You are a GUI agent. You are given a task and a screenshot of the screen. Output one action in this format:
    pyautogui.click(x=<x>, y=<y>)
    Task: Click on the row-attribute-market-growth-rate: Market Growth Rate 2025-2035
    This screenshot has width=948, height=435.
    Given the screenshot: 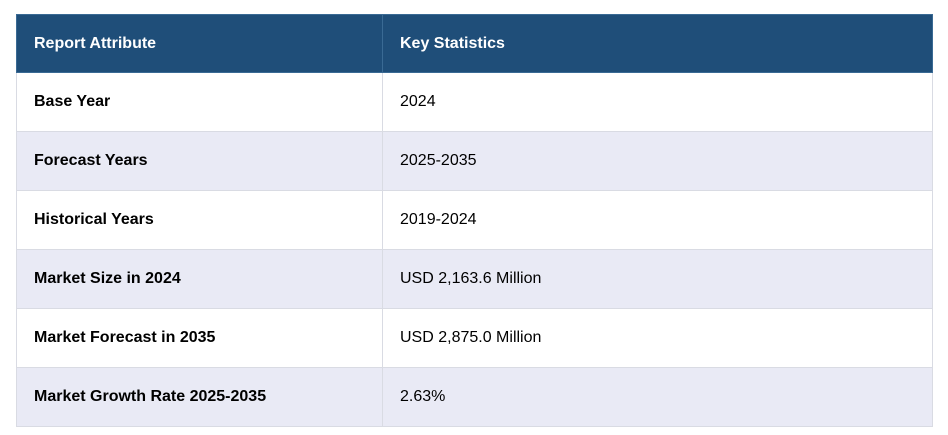 What is the action you would take?
    pyautogui.click(x=199, y=397)
    